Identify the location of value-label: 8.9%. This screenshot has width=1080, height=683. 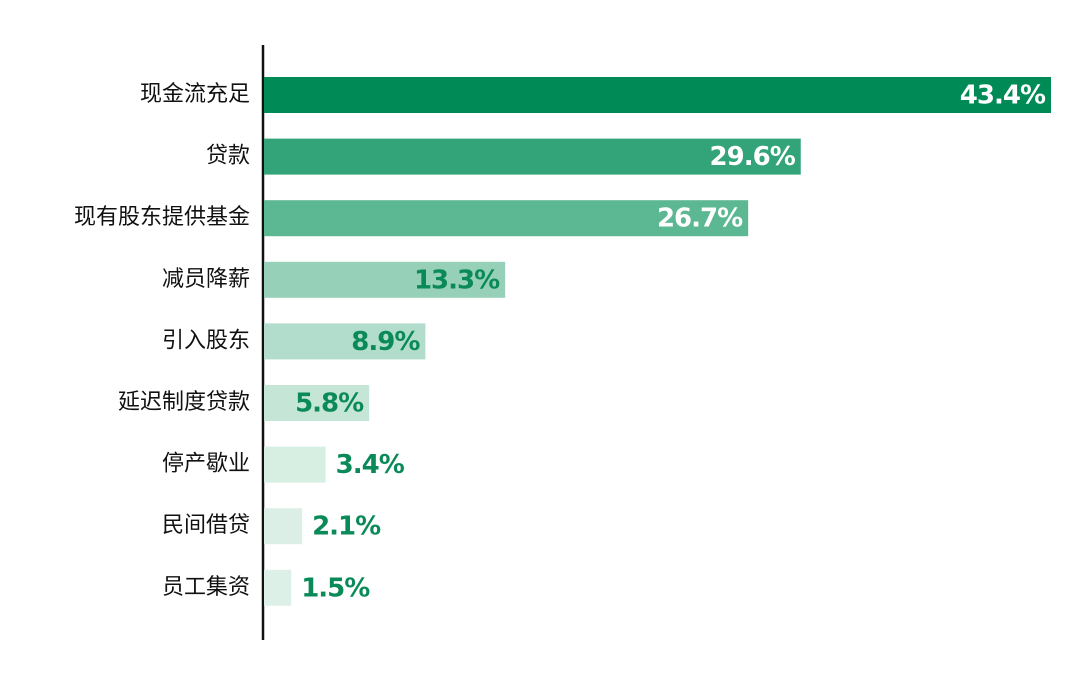
(385, 342).